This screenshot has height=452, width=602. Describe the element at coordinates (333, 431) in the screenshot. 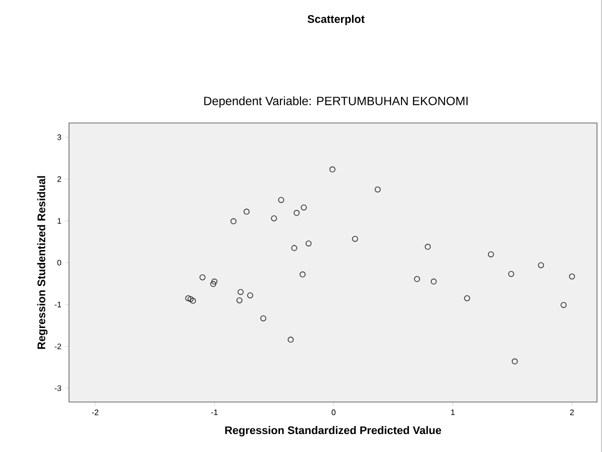

I see `x-axis-title: Regression Standardized Predicted Value` at that location.